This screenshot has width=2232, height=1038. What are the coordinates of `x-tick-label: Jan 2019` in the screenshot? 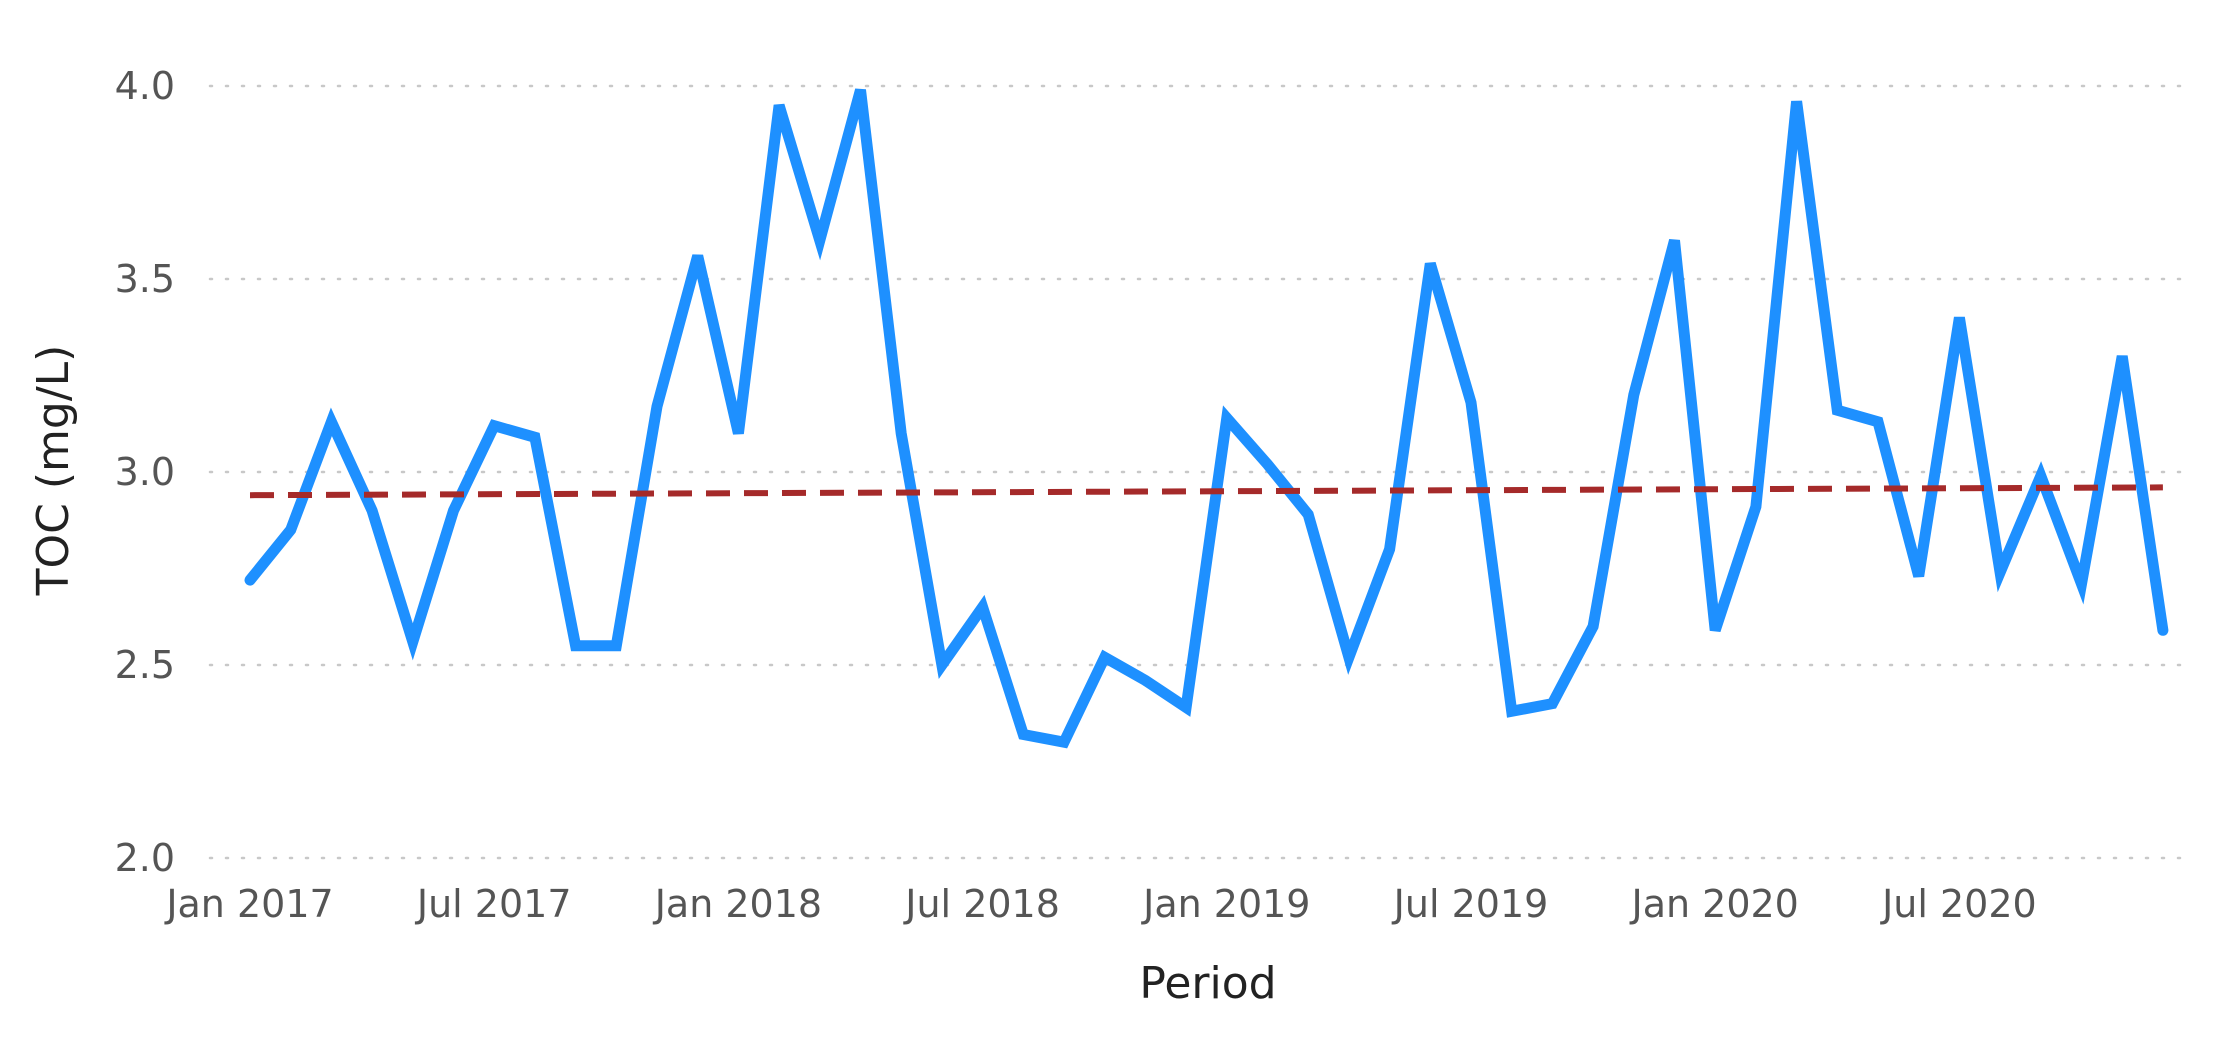 It's located at (1225, 904).